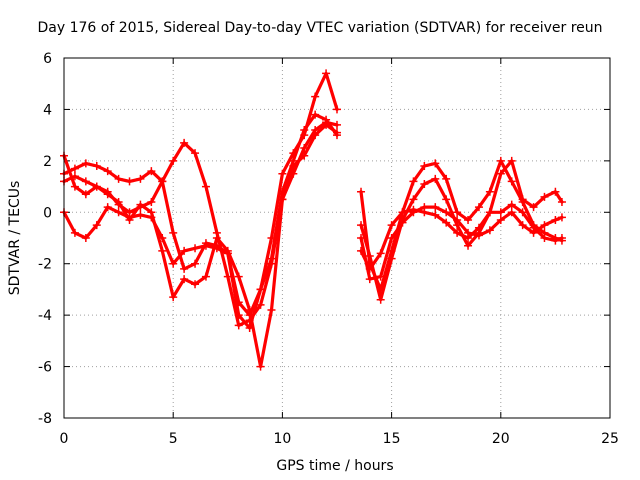 The image size is (640, 480). What do you see at coordinates (15, 238) in the screenshot?
I see `y-axis-label: SDTVAR / TECUs` at bounding box center [15, 238].